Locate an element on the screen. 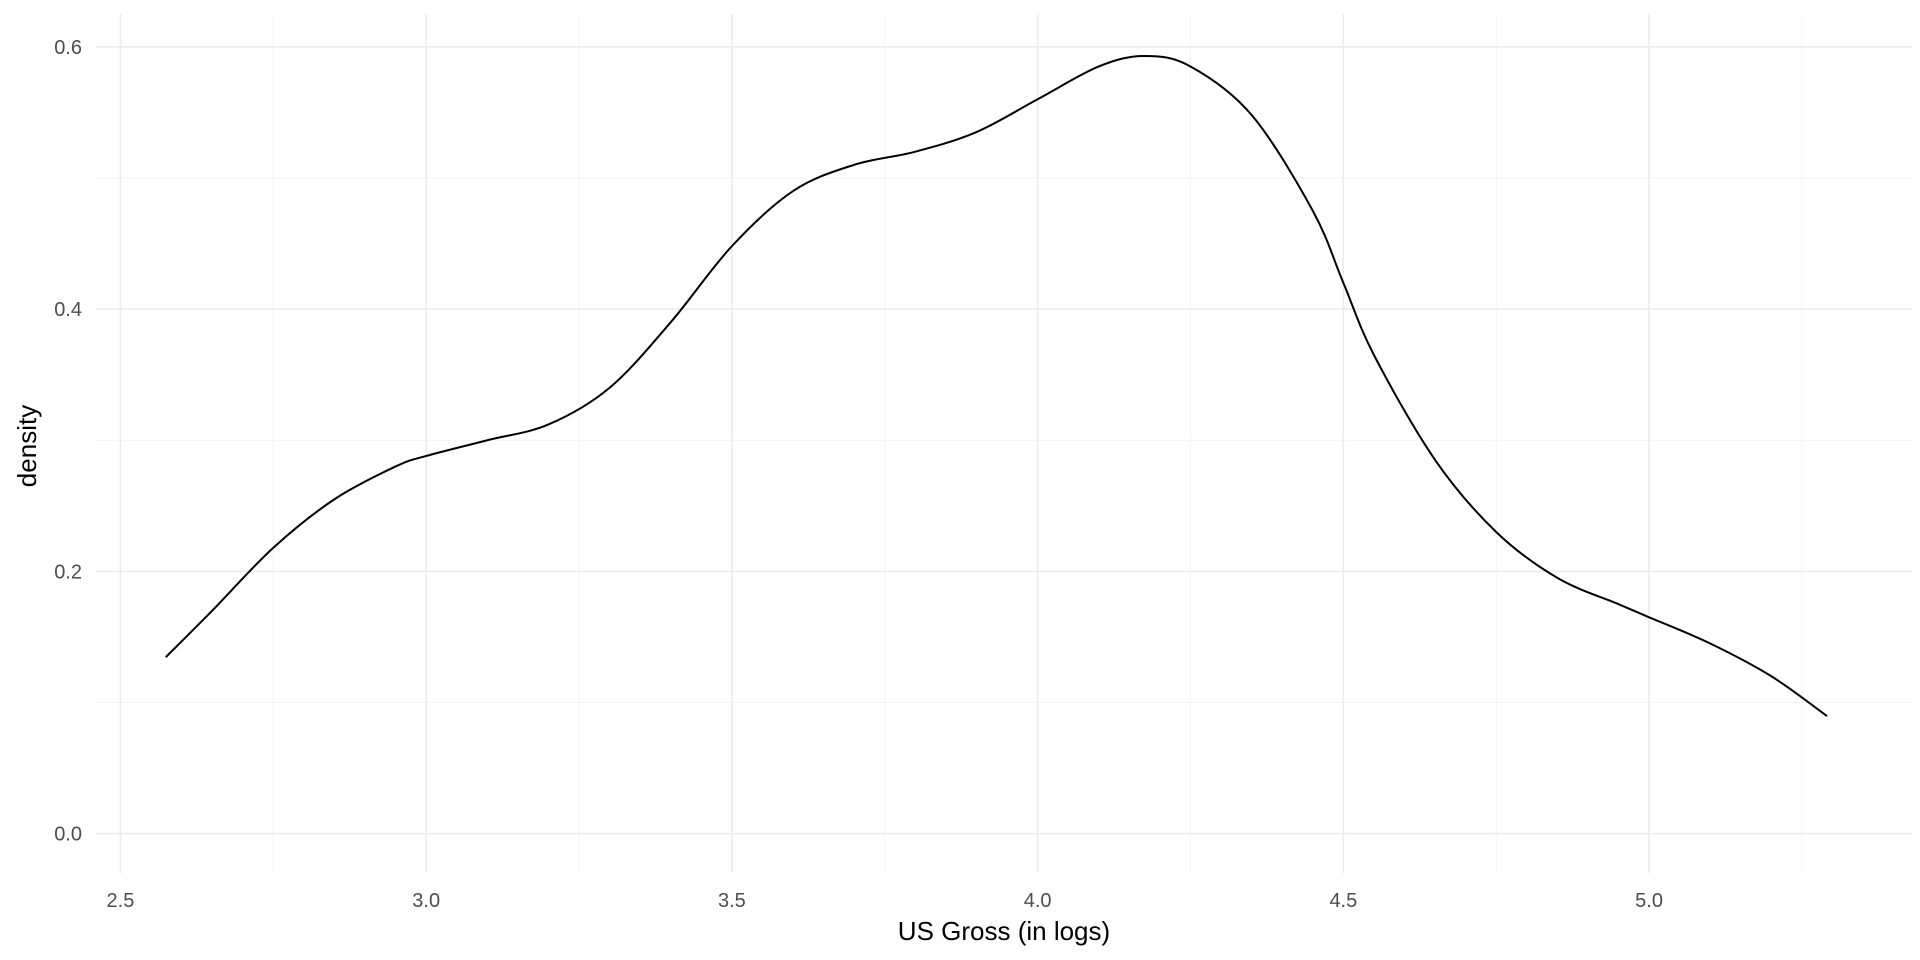  y-axis-title: density is located at coordinates (27, 446).